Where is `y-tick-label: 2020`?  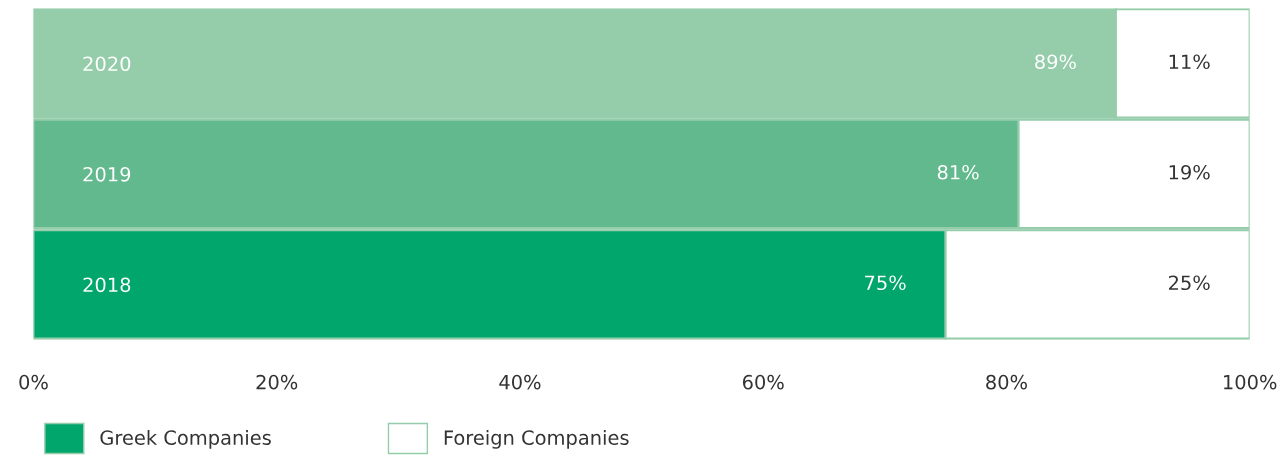 y-tick-label: 2020 is located at coordinates (107, 64).